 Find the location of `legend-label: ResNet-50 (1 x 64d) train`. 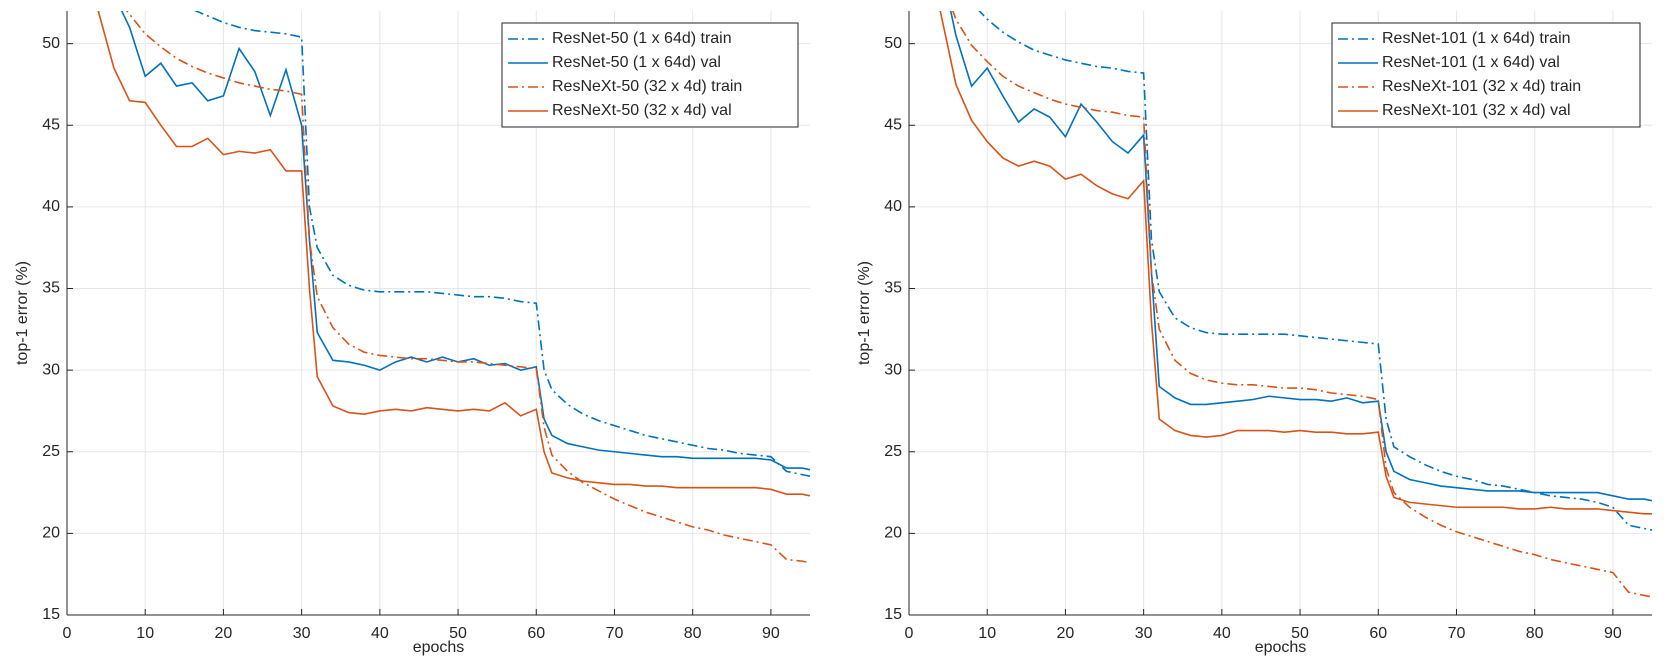

legend-label: ResNet-50 (1 x 64d) train is located at coordinates (642, 38).